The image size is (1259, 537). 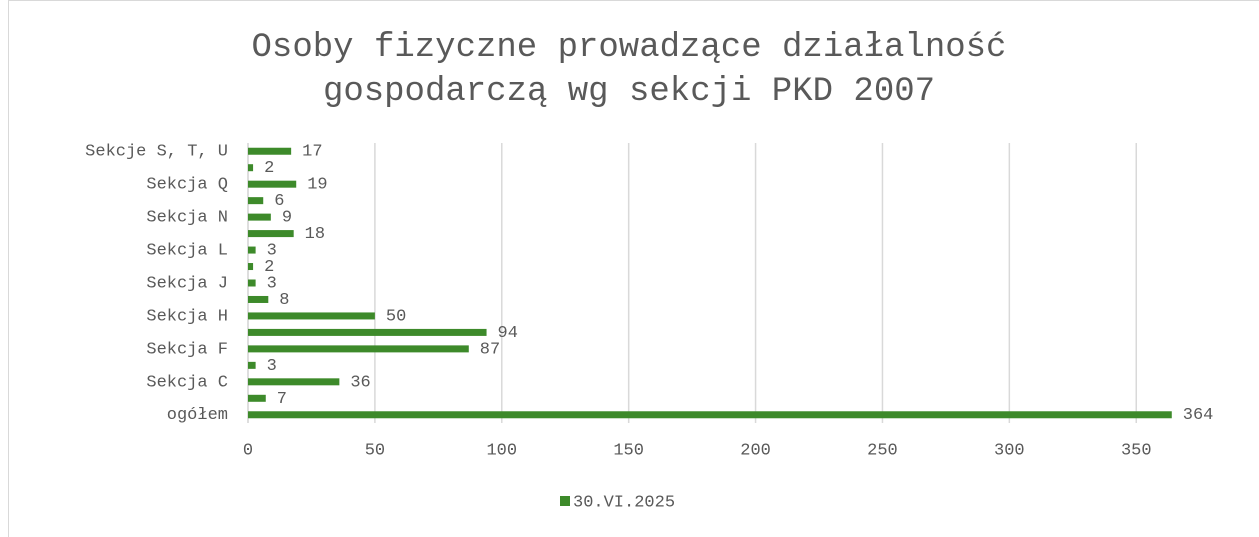 I want to click on x-tick-label: 300, so click(x=1009, y=450).